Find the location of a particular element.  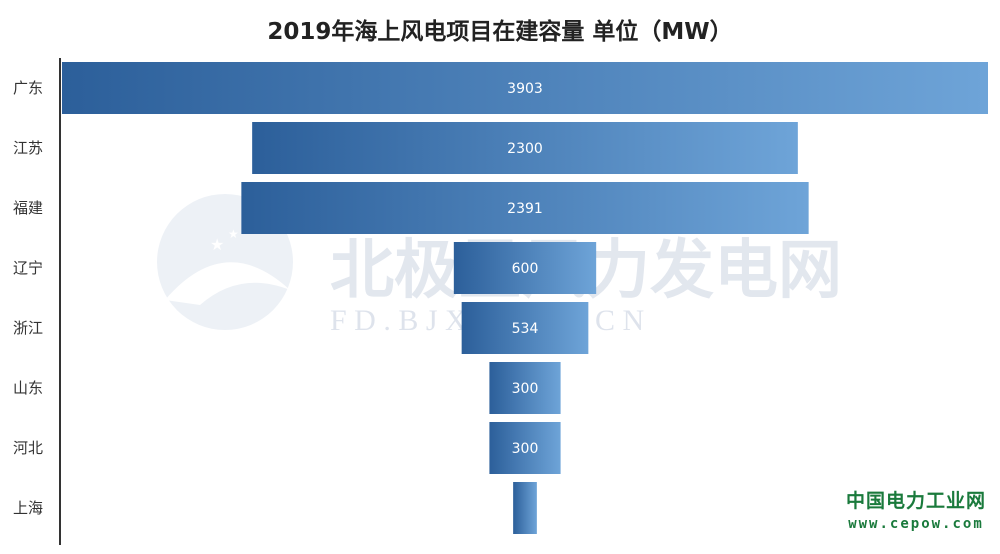

category-label-7: 上海 is located at coordinates (28, 508).